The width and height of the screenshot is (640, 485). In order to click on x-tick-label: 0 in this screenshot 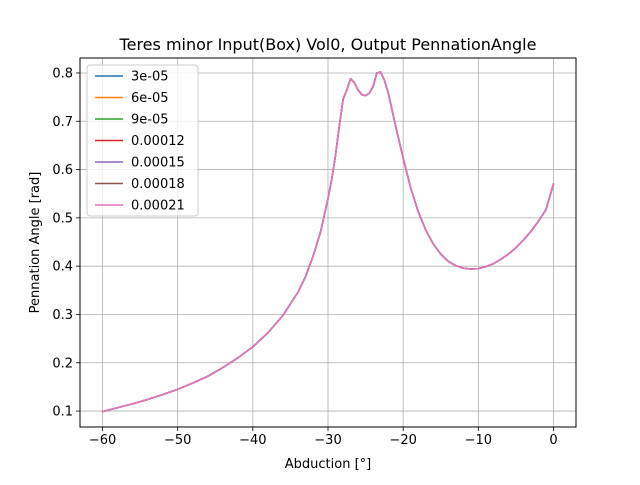, I will do `click(553, 440)`.